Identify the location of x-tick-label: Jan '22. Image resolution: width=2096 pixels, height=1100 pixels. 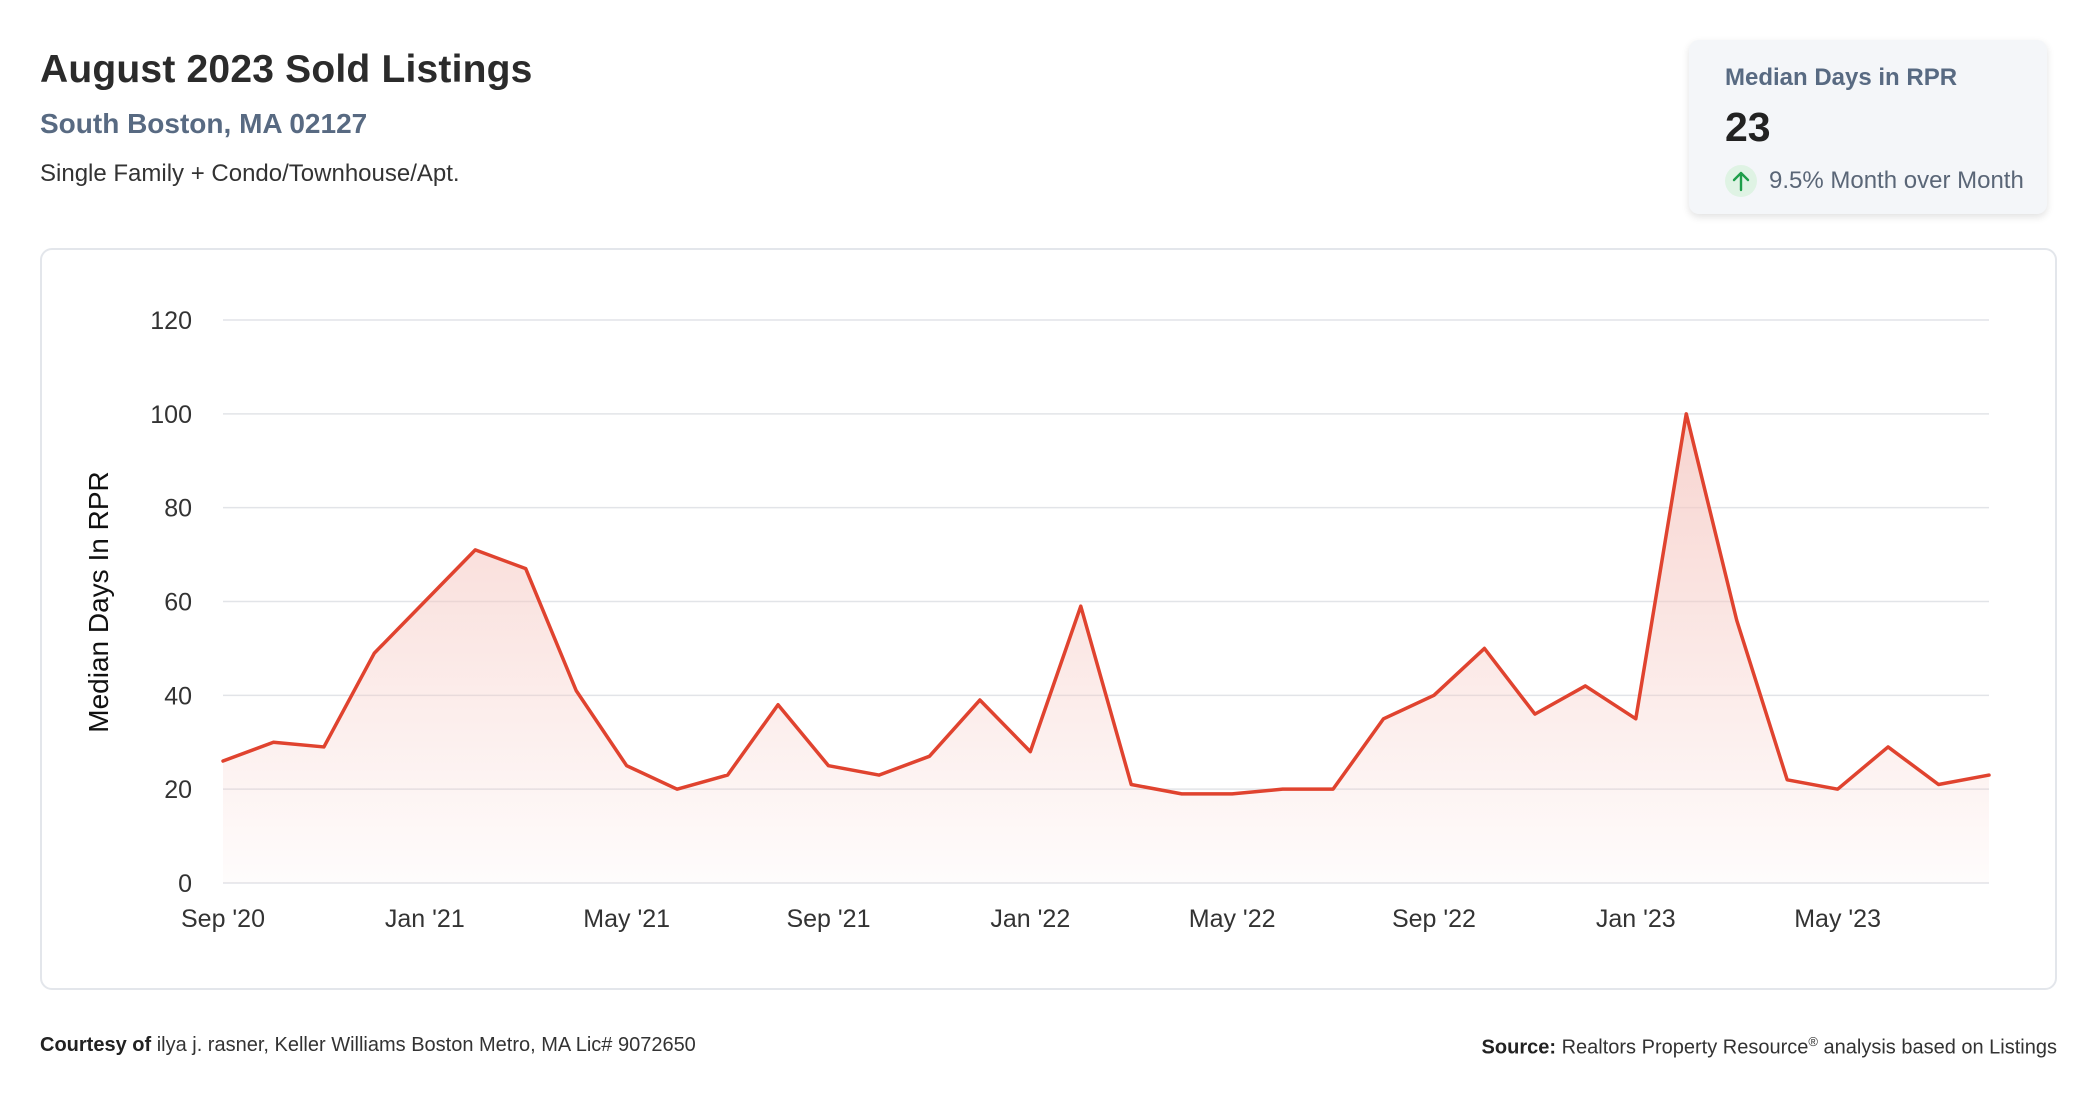
(1030, 919).